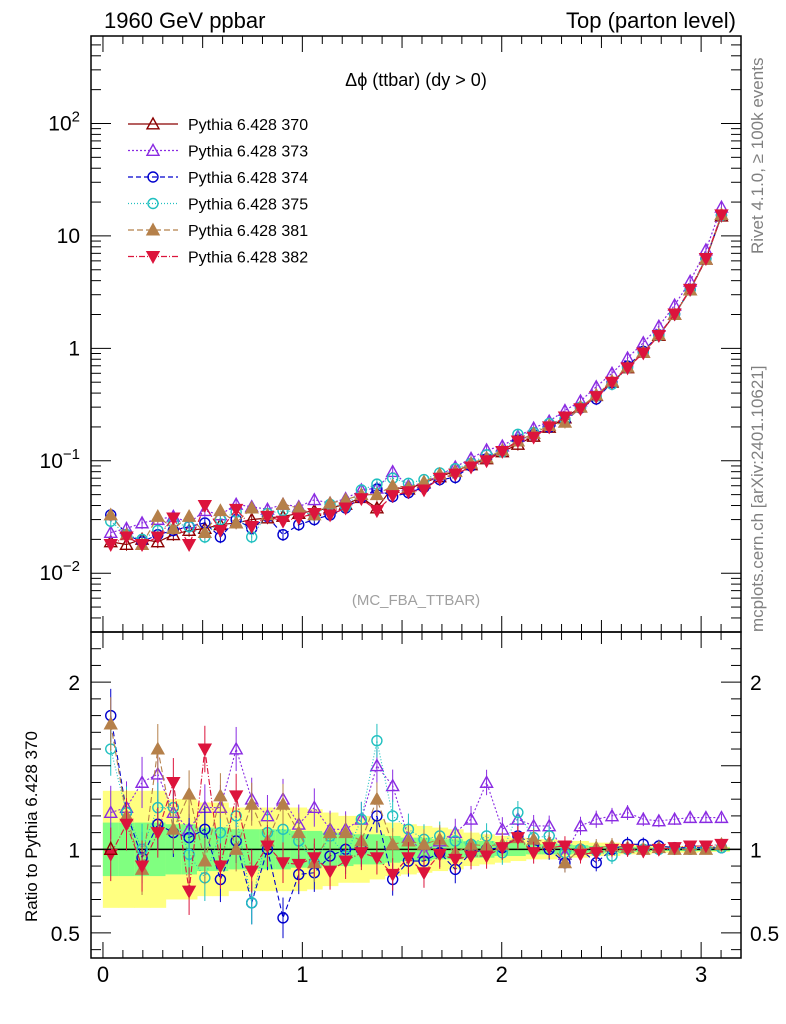  Describe the element at coordinates (248, 205) in the screenshot. I see `legend-label: Pythia 6.428 375` at that location.